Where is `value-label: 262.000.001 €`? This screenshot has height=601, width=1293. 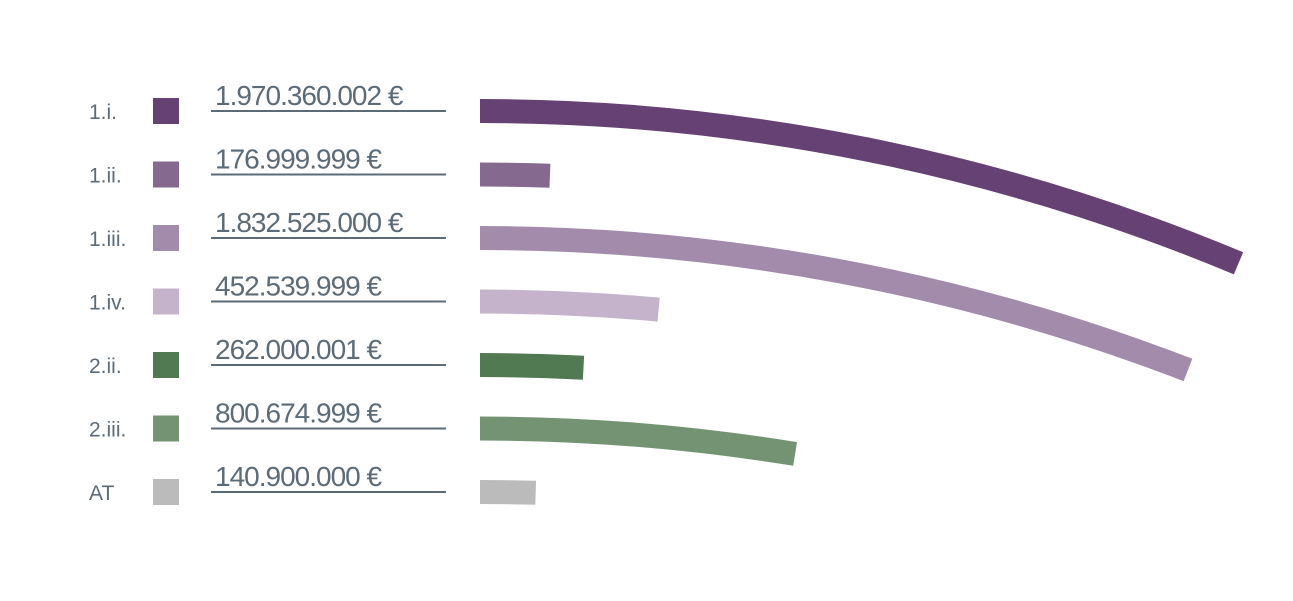 value-label: 262.000.001 € is located at coordinates (298, 349).